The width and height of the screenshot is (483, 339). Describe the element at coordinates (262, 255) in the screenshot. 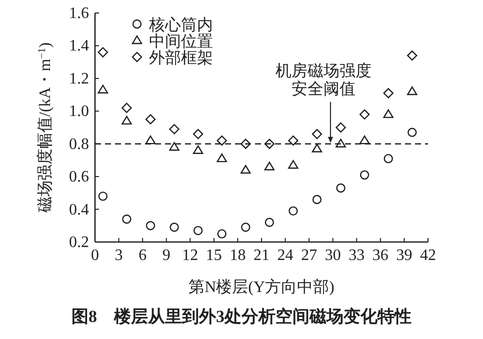

I see `x-tick-label: 21` at that location.